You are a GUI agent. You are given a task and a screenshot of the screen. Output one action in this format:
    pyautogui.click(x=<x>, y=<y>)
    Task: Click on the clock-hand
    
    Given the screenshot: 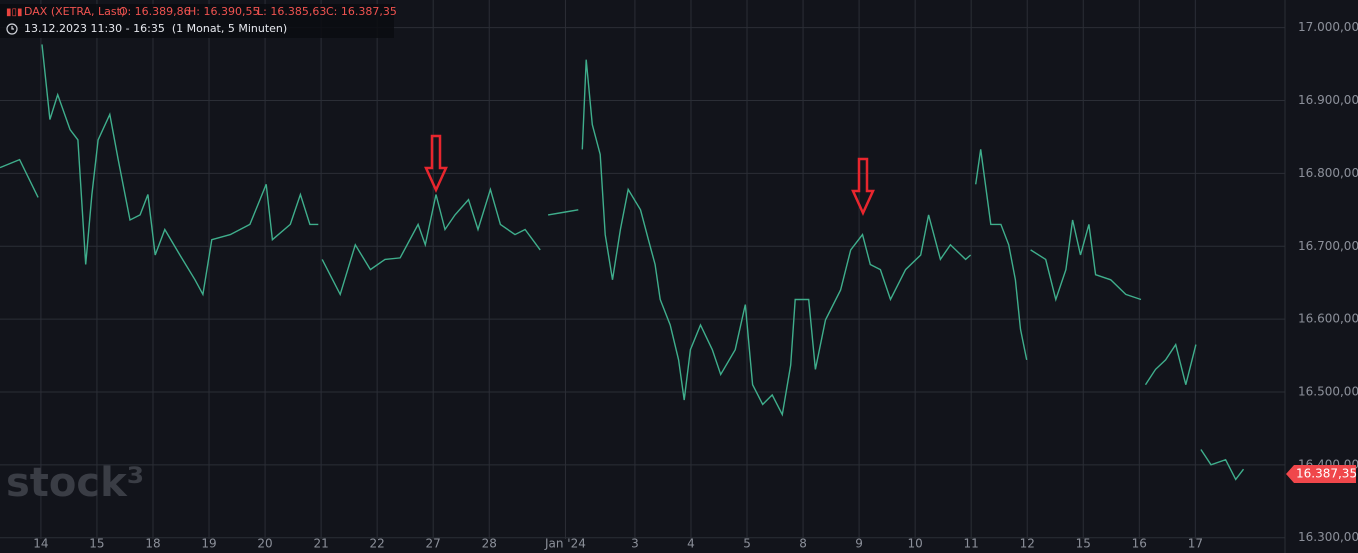 What is the action you would take?
    pyautogui.click(x=12, y=28)
    